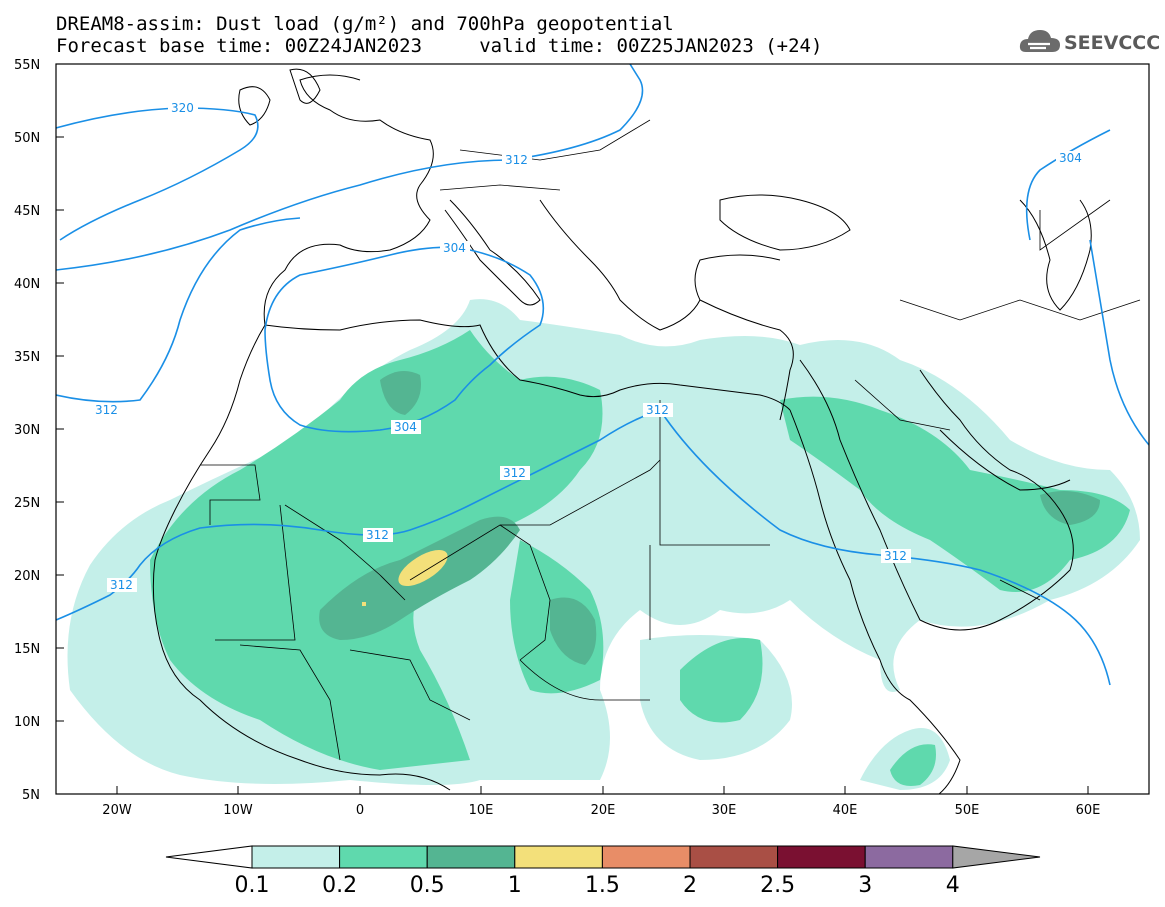 The image size is (1165, 907). Describe the element at coordinates (1112, 43) in the screenshot. I see `logo-text: SEEVCCC` at that location.